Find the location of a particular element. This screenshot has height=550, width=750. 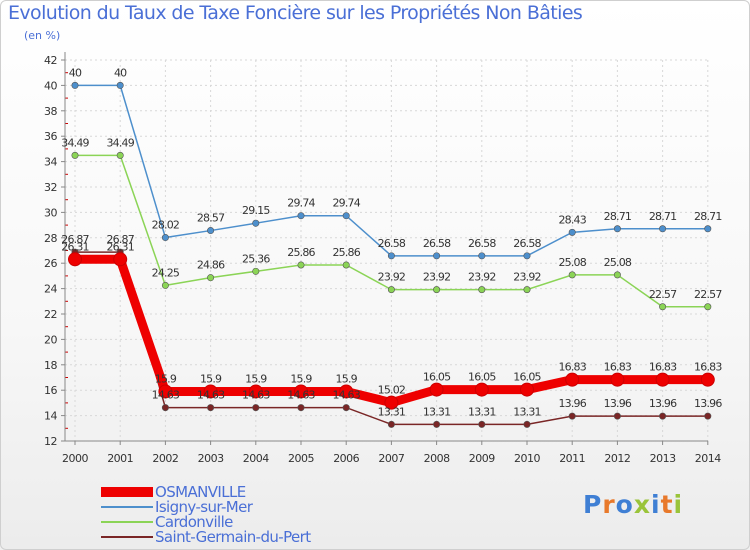

x-tick-label: 2000 is located at coordinates (75, 458).